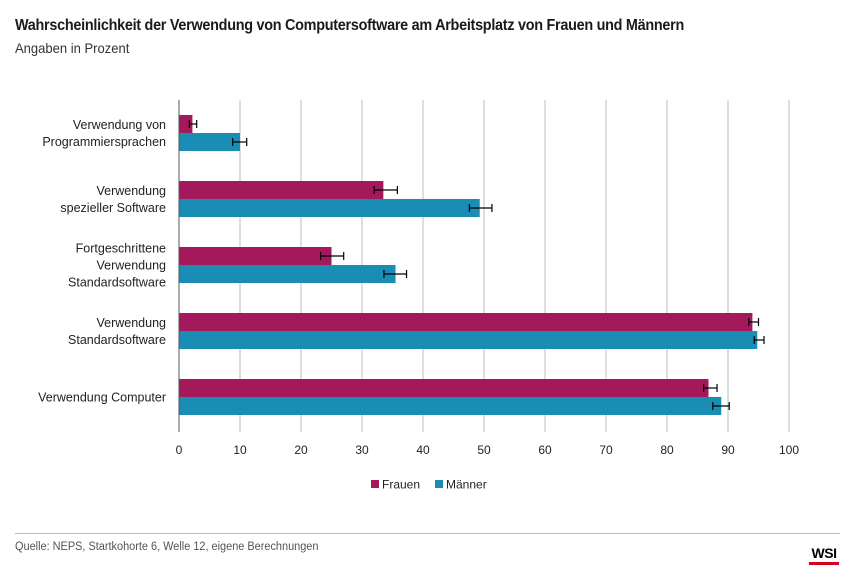 The width and height of the screenshot is (850, 586). What do you see at coordinates (401, 485) in the screenshot?
I see `legend-label: Frauen` at bounding box center [401, 485].